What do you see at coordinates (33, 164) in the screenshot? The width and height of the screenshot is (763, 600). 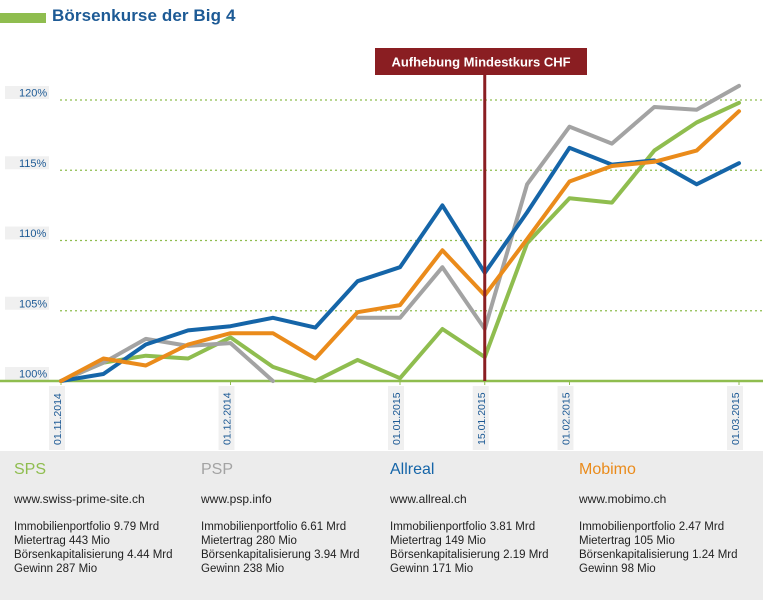 I see `y-tick-label: 115%` at bounding box center [33, 164].